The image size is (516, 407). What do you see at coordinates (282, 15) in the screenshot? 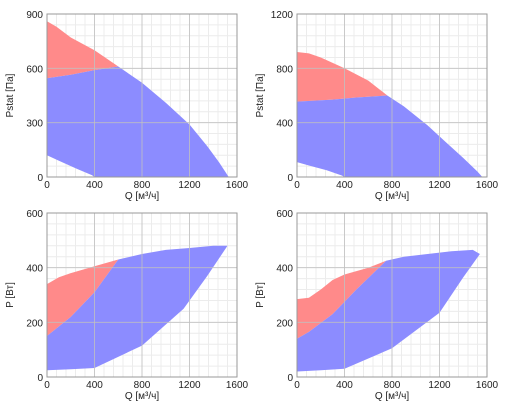
I see `y-tick-label: 1200` at bounding box center [282, 15].